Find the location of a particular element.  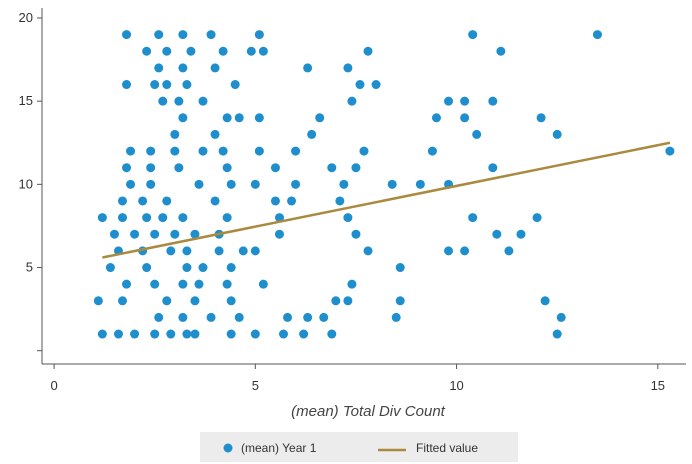

x-axis-label: (mean) Total Div Count is located at coordinates (368, 411).